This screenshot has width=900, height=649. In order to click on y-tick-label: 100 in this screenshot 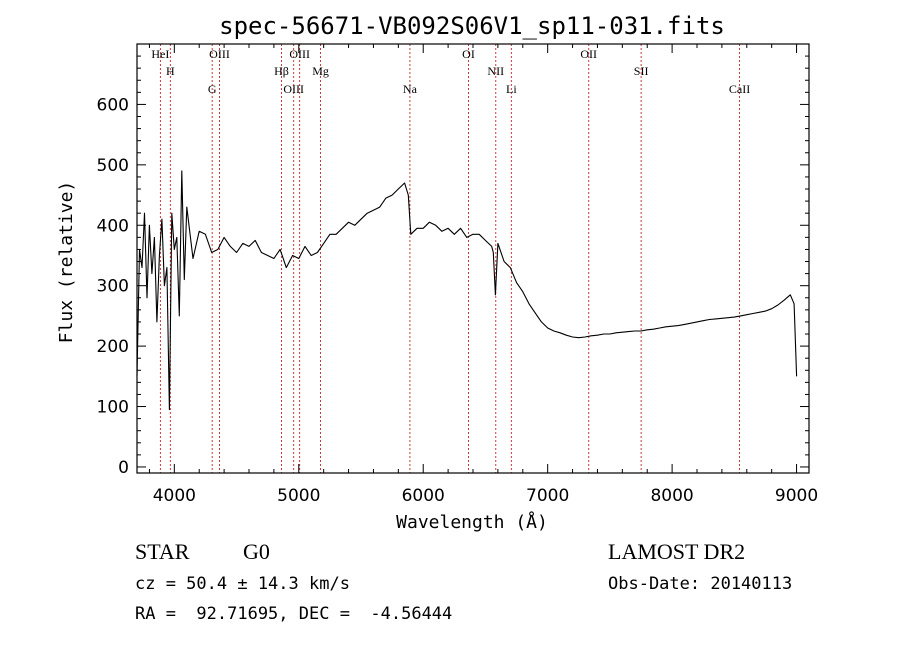, I will do `click(113, 408)`.